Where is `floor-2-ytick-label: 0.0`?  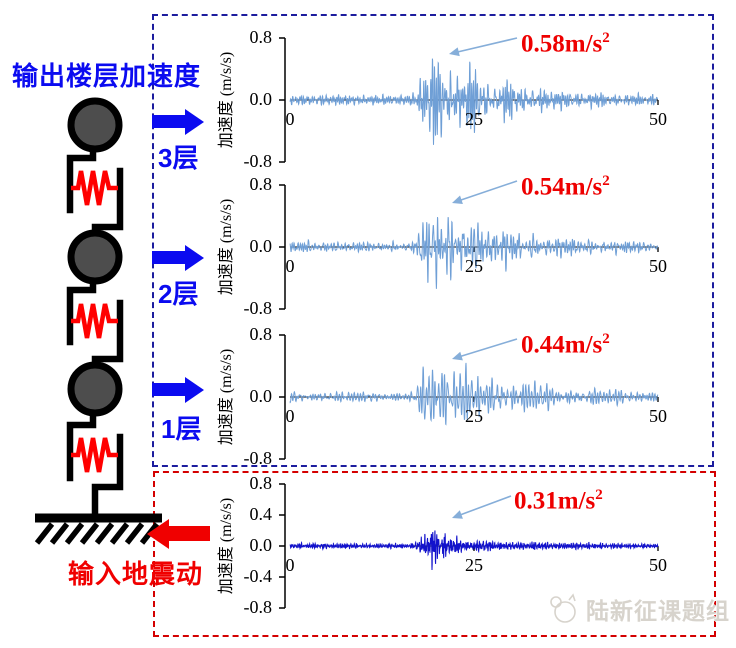
floor-2-ytick-label: 0.0 is located at coordinates (261, 246).